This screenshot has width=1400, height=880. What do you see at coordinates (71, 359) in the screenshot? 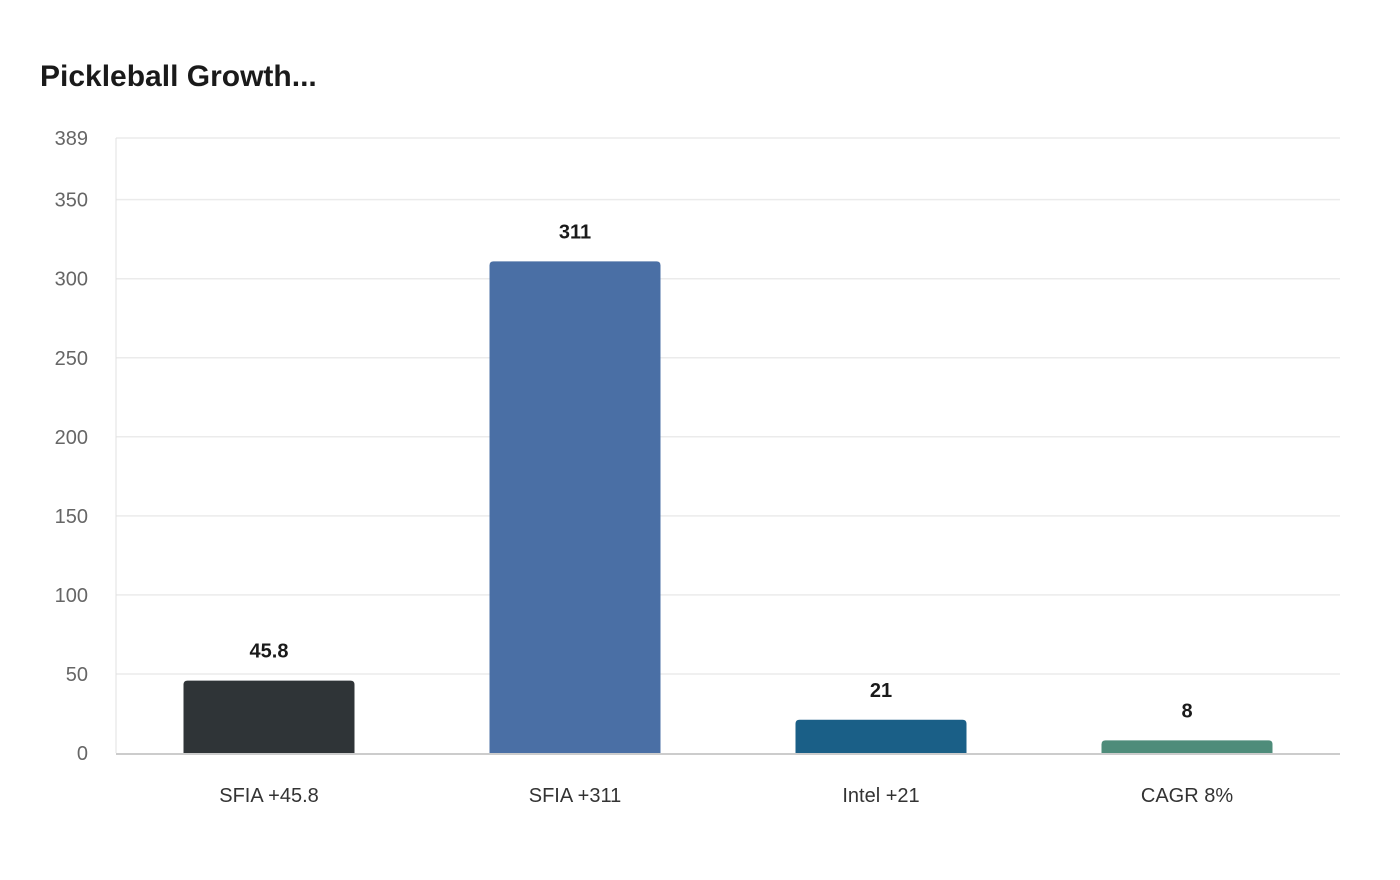
I see `y-tick-label: 250` at bounding box center [71, 359].